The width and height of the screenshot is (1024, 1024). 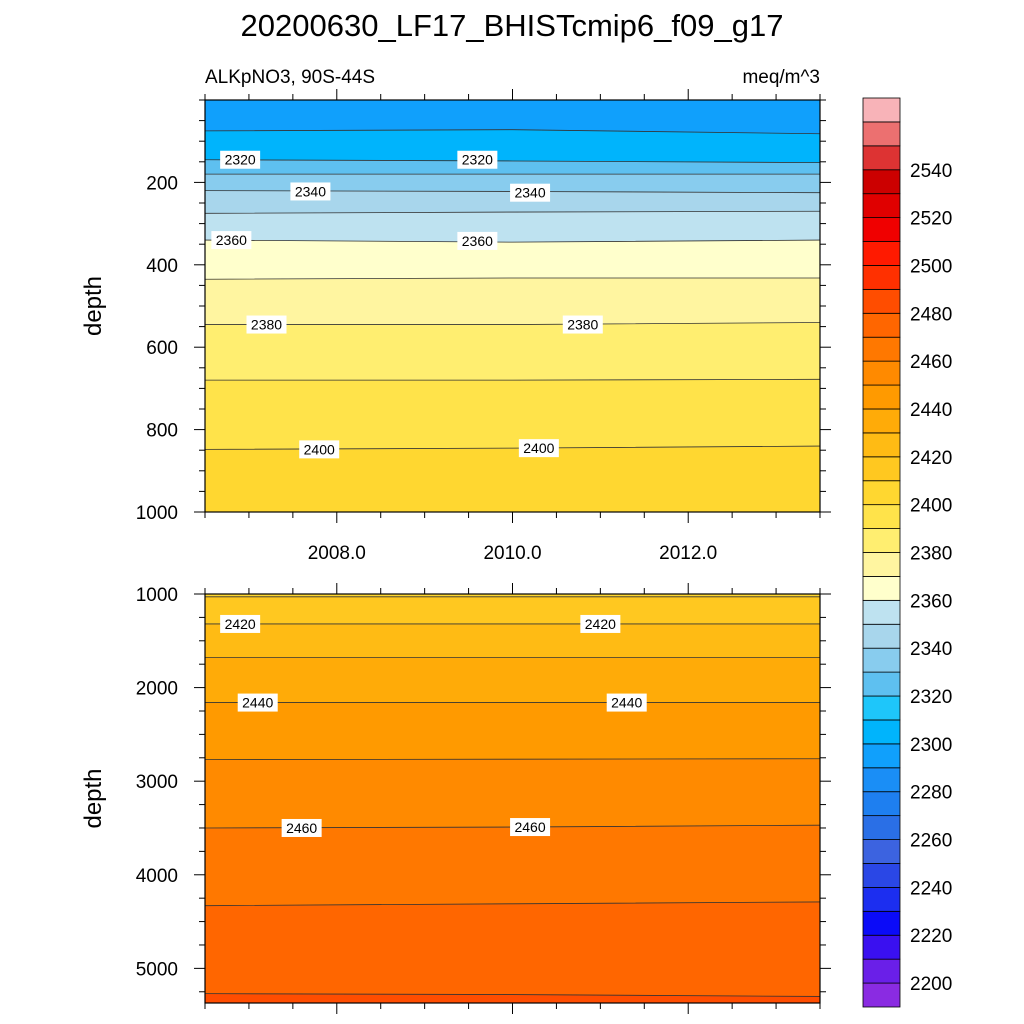 What do you see at coordinates (931, 554) in the screenshot?
I see `colorbar-label: 2380` at bounding box center [931, 554].